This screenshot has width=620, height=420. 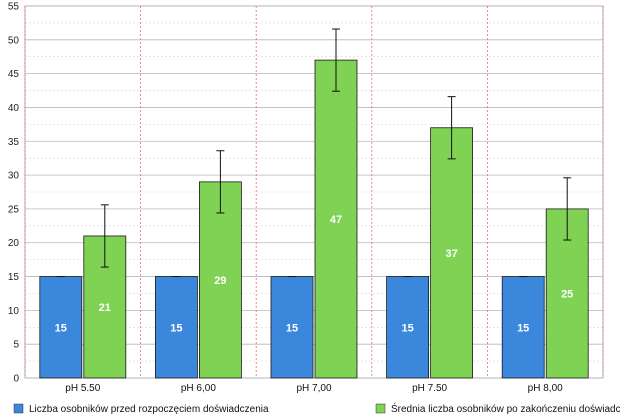 What do you see at coordinates (14, 7) in the screenshot?
I see `y-tick-label: 55` at bounding box center [14, 7].